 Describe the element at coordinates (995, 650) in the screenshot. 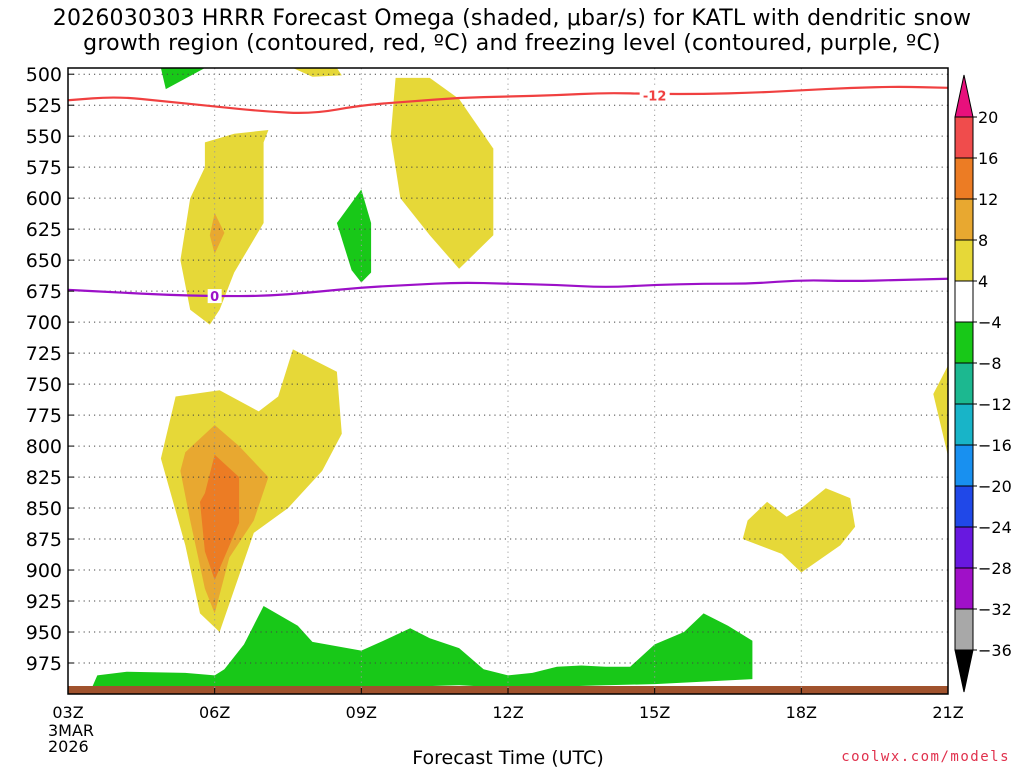

I see `colorbar-label: −36` at that location.